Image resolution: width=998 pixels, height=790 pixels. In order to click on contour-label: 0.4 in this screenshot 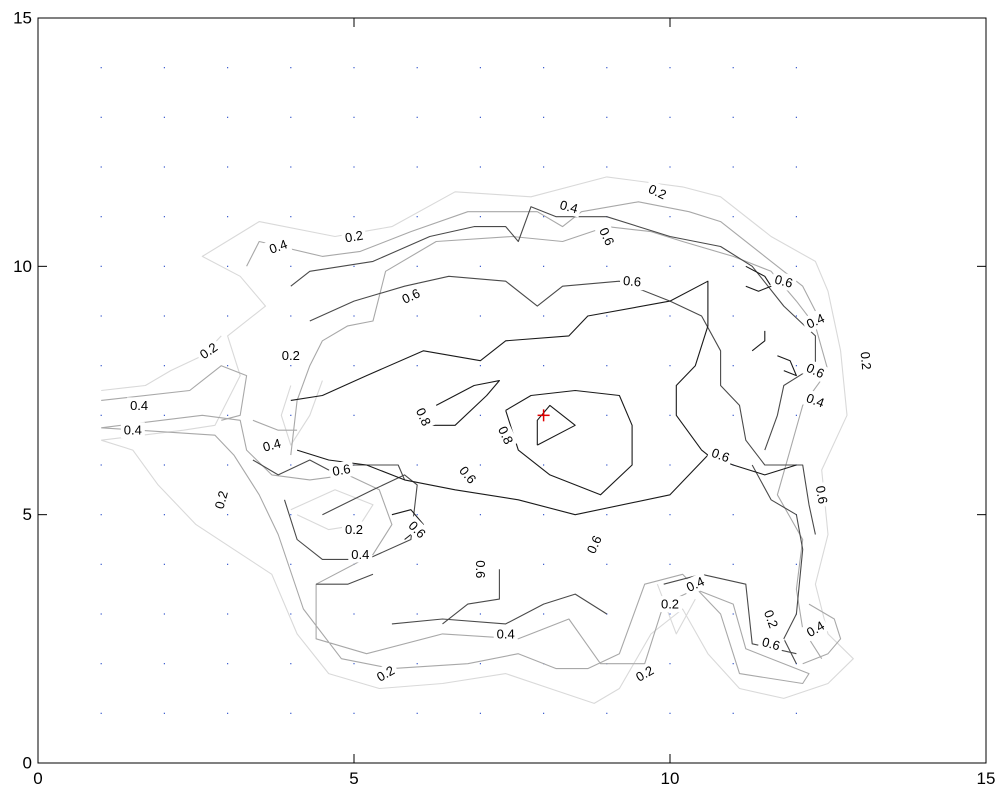, I will do `click(139, 405)`.